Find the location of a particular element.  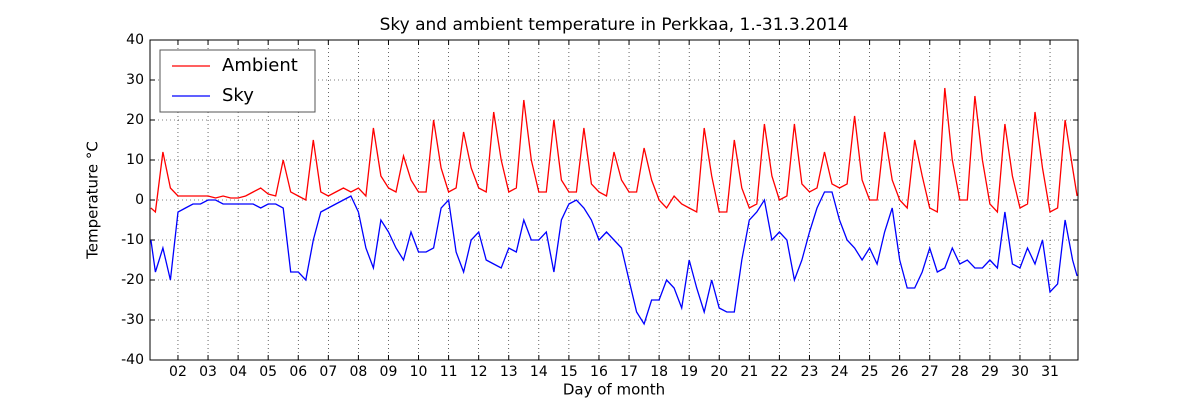

x-tick-label: 06 is located at coordinates (298, 372).